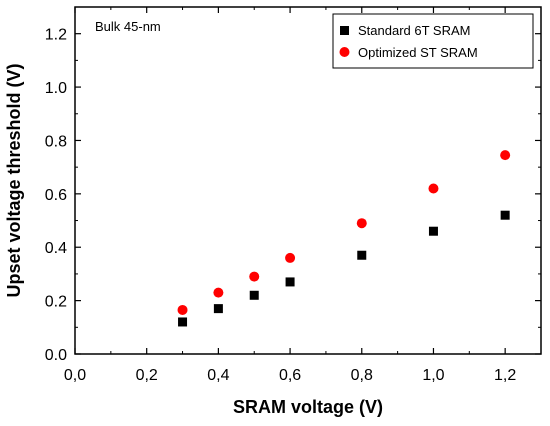 The width and height of the screenshot is (550, 426). I want to click on x-tick-label: 1,2, so click(505, 375).